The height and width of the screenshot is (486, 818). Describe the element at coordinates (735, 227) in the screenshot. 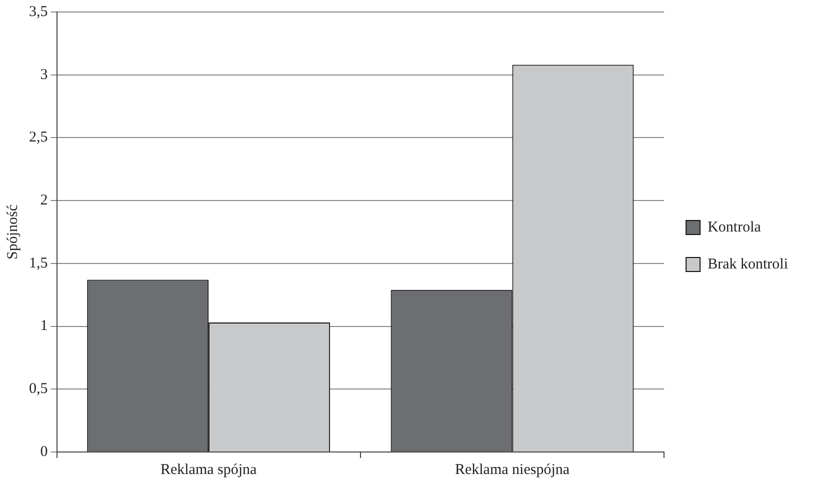

I see `legend-label: Kontrola` at that location.